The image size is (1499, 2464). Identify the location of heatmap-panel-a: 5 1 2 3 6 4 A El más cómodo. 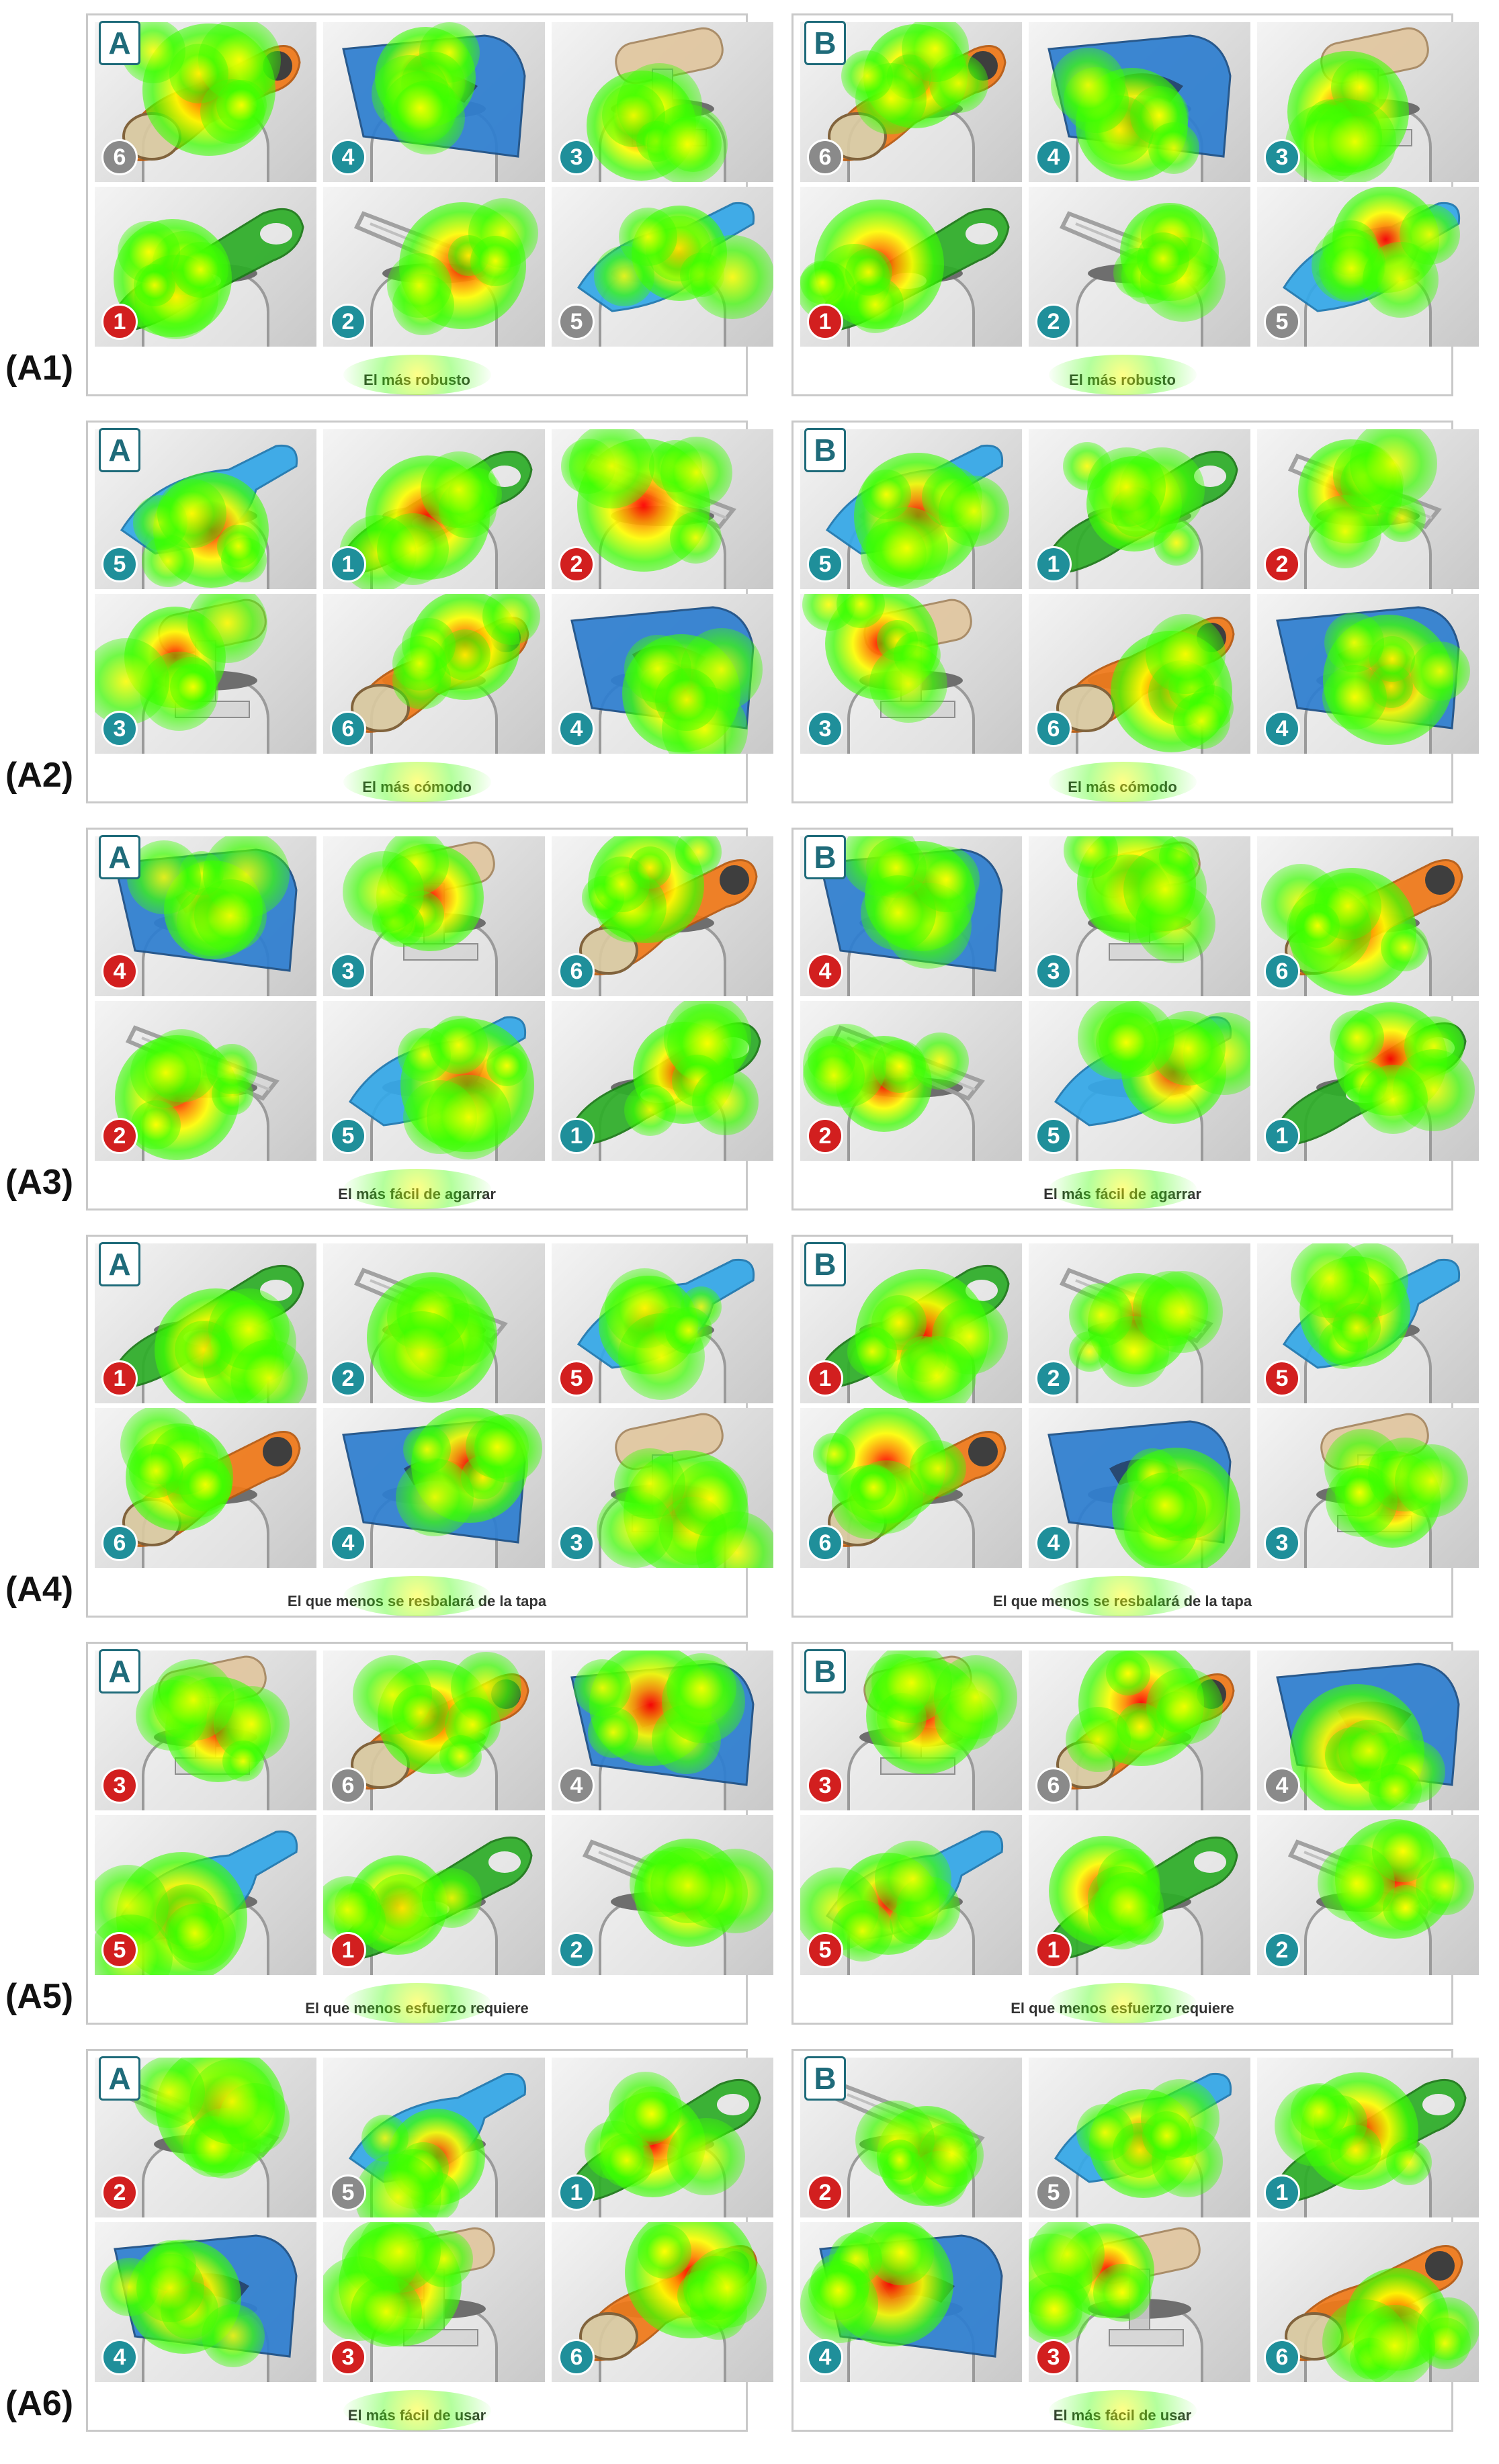
(429, 612).